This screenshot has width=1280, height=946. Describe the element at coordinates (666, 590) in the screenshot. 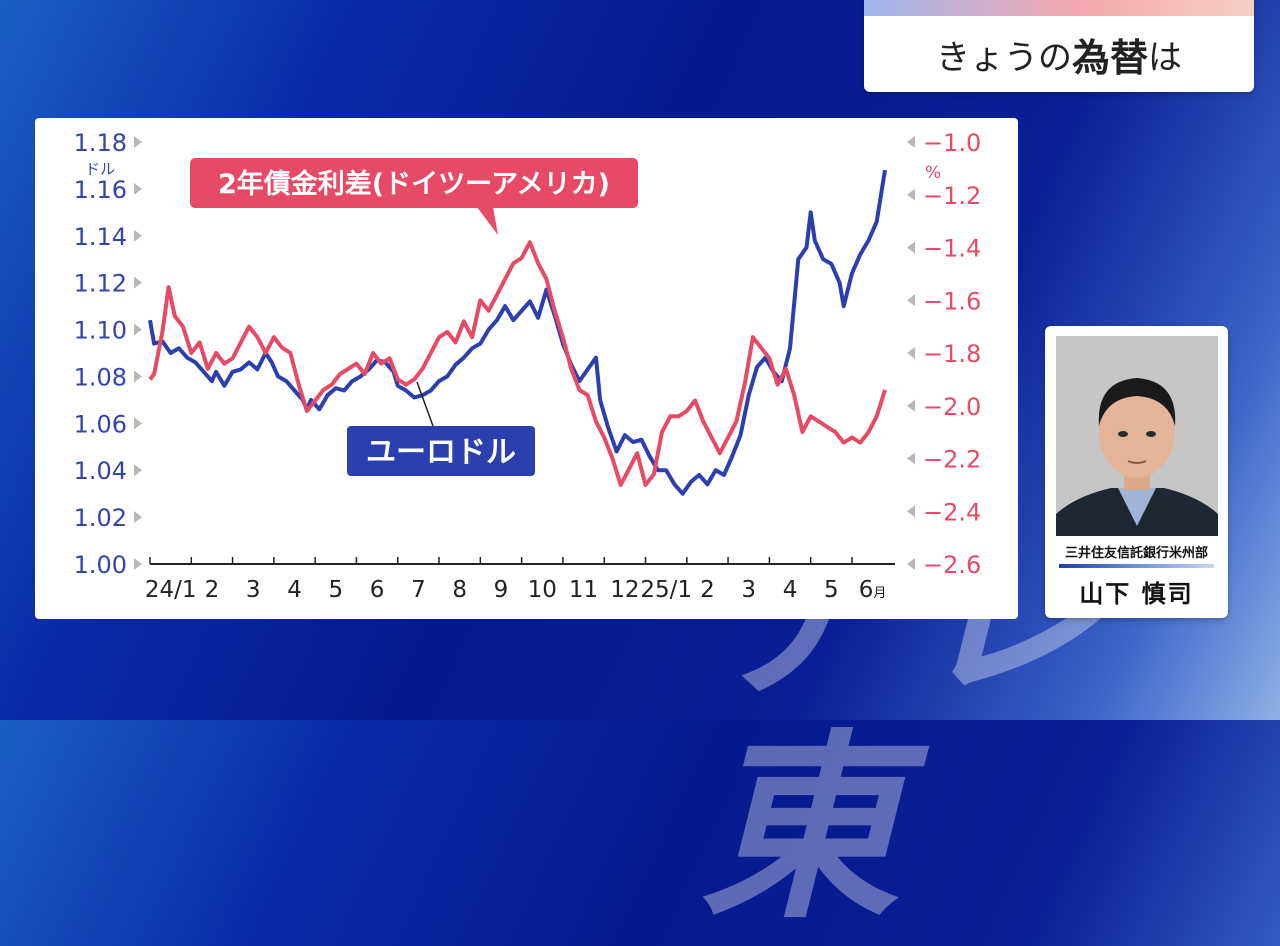

I see `x-tick-label: 25/1` at that location.